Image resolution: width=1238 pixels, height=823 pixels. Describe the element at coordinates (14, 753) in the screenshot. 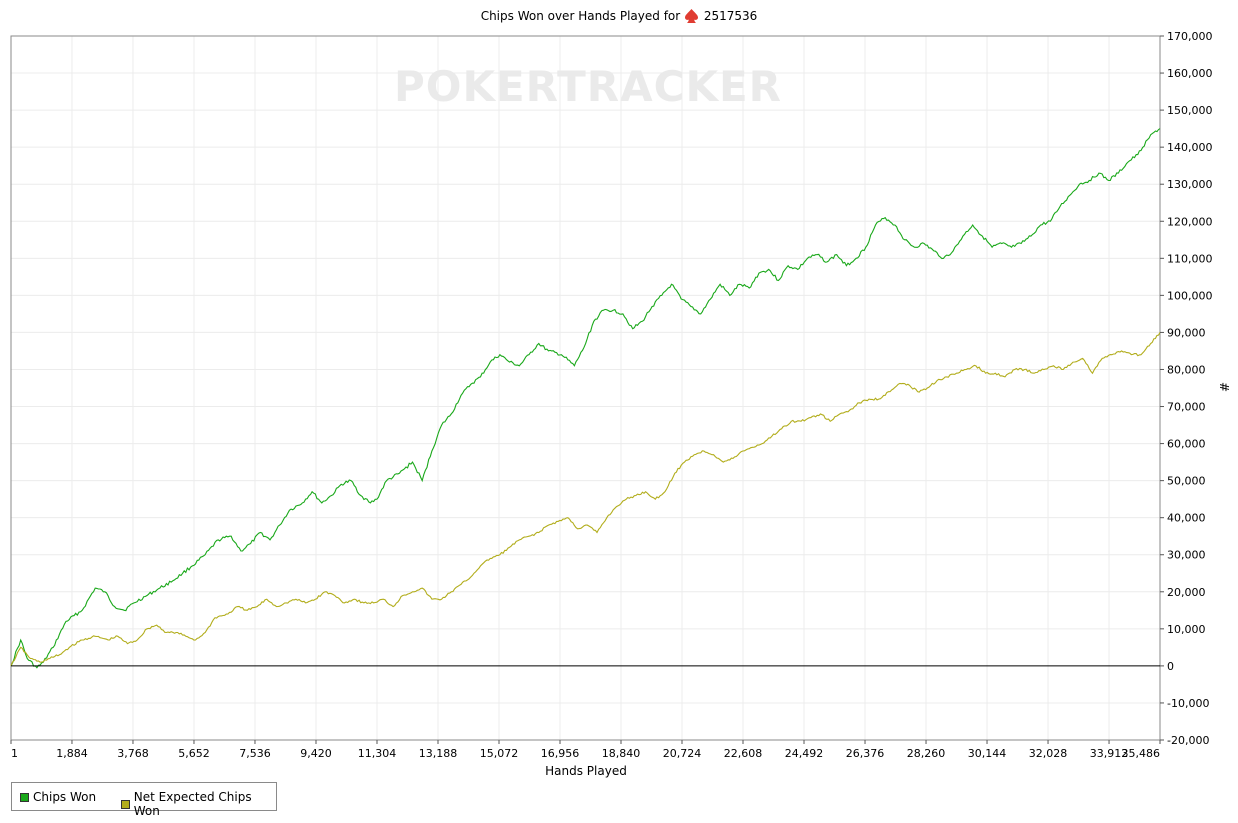

I see `x-tick-label: 1` at that location.